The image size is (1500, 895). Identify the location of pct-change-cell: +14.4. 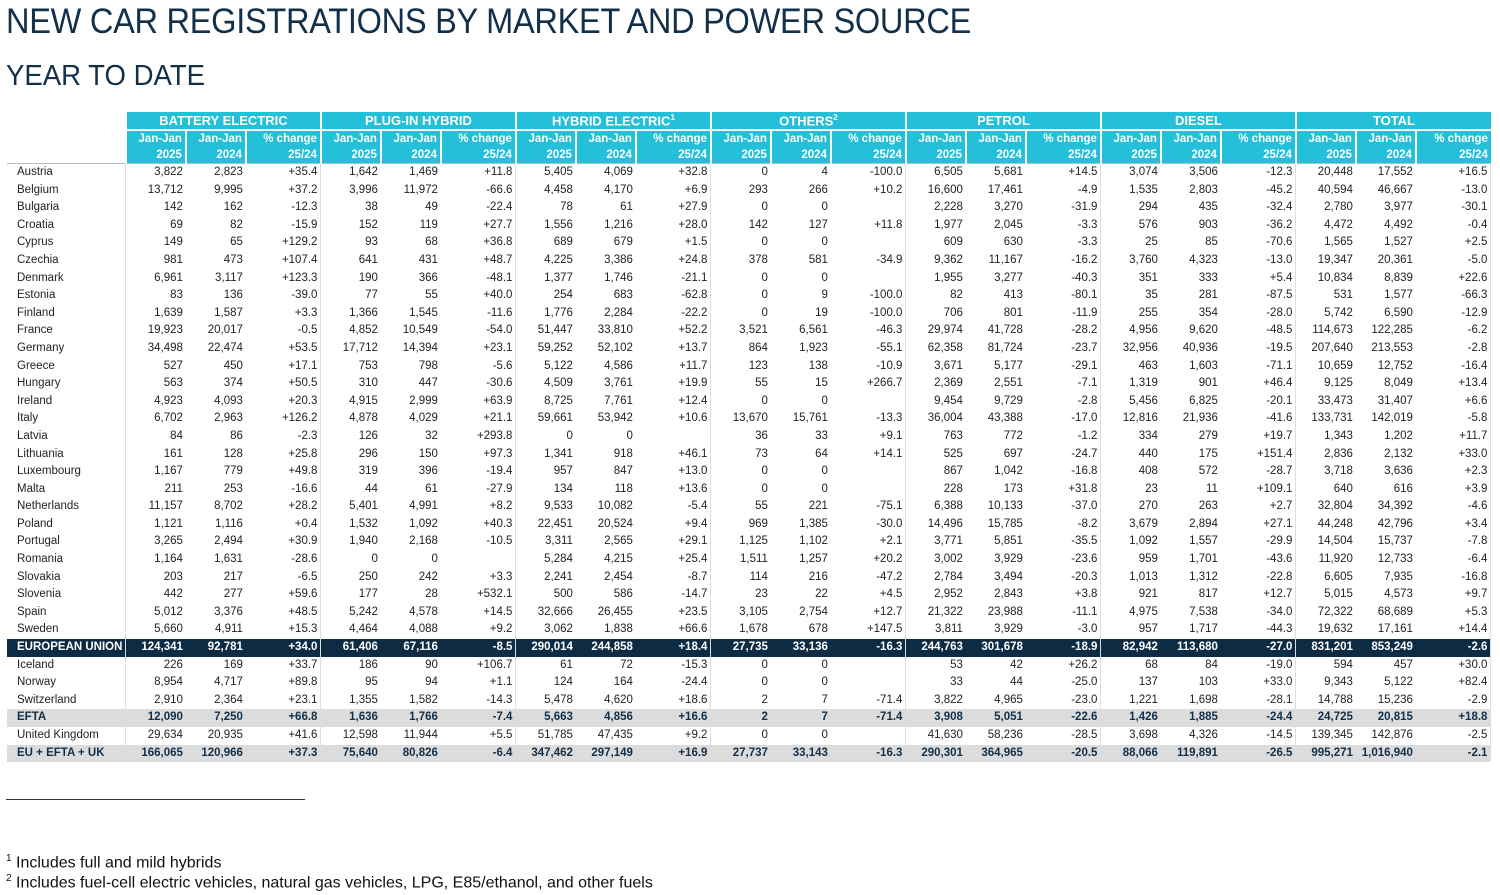
(1453, 630).